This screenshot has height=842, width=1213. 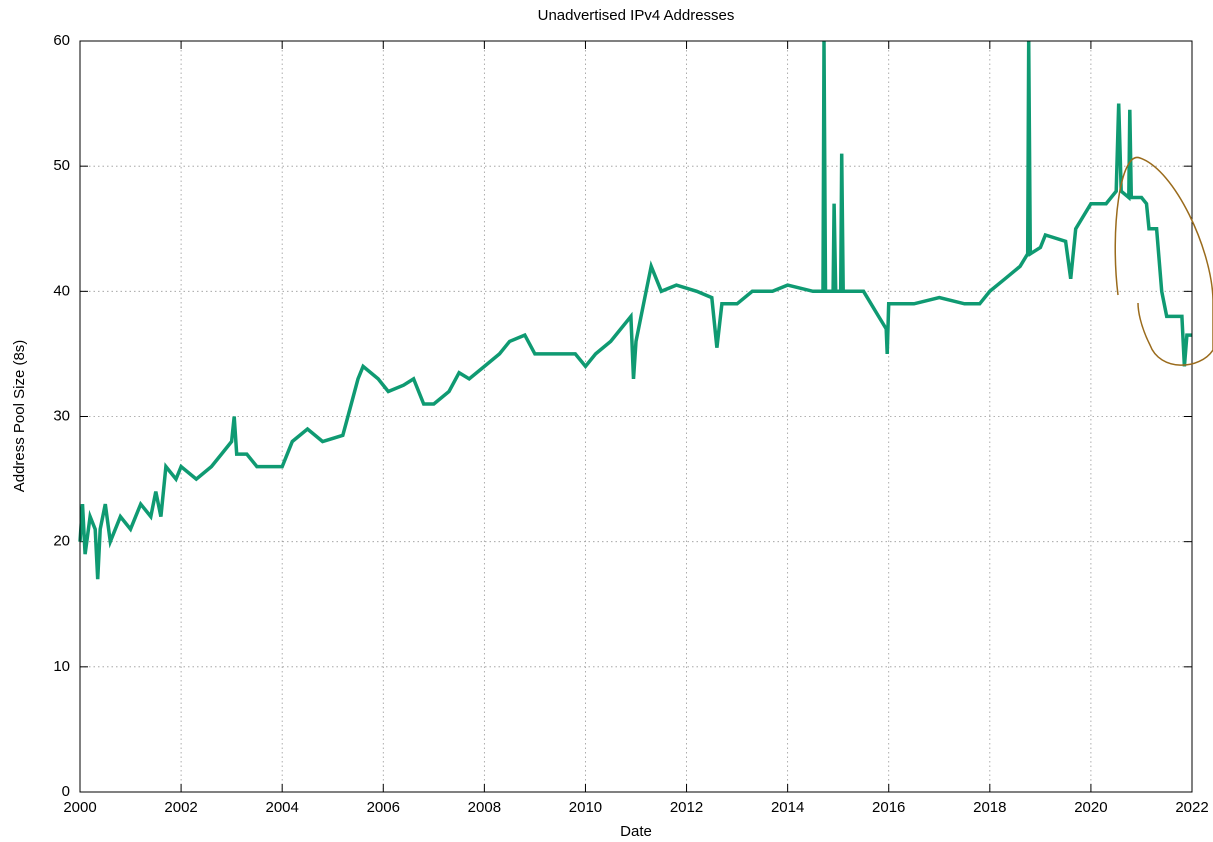 What do you see at coordinates (281, 807) in the screenshot?
I see `x-tick-label: 2004` at bounding box center [281, 807].